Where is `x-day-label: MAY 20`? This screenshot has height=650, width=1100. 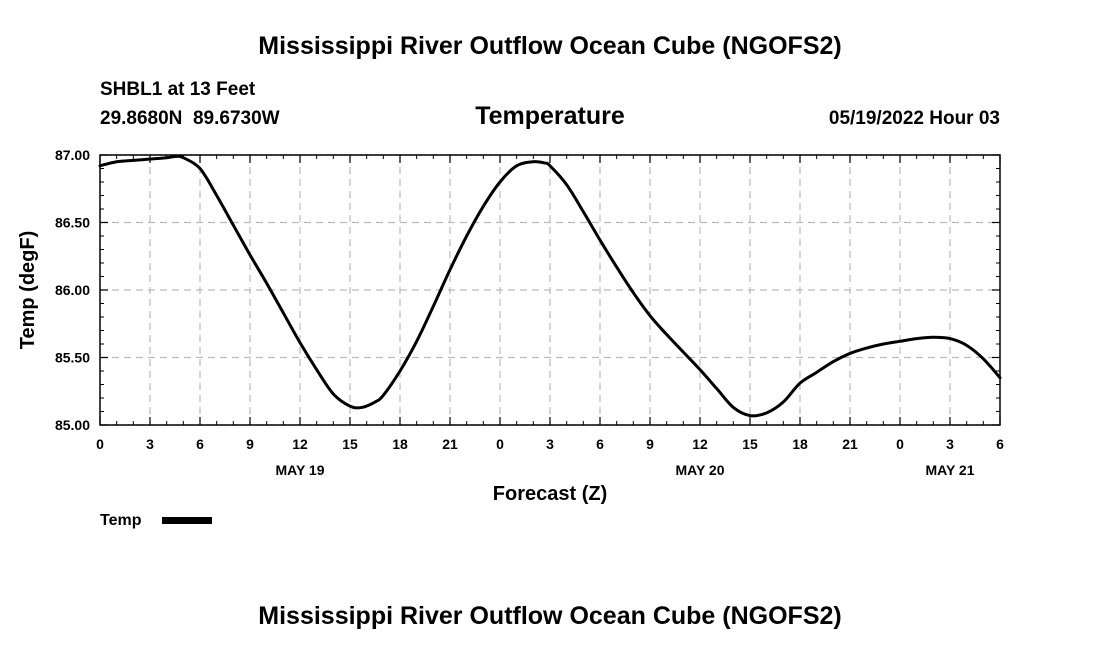 x-day-label: MAY 20 is located at coordinates (699, 470).